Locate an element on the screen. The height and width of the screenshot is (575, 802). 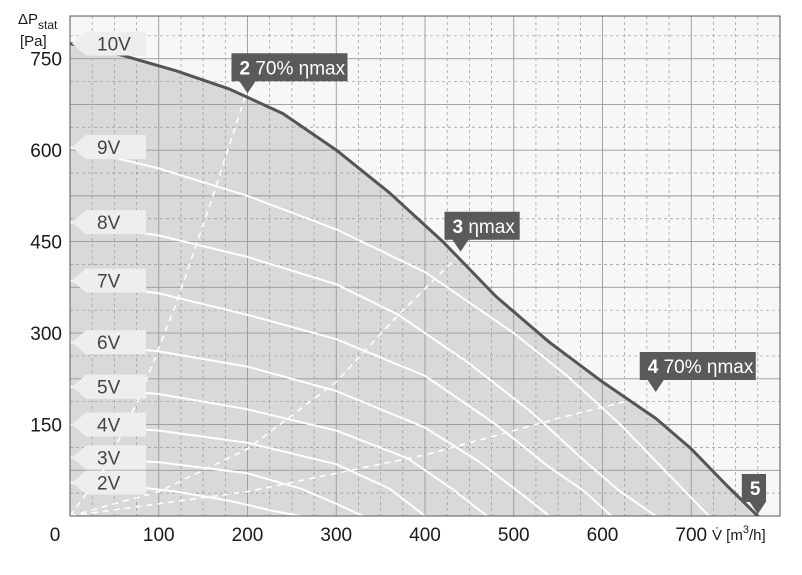
voltage-label-5v: 5V is located at coordinates (109, 386).